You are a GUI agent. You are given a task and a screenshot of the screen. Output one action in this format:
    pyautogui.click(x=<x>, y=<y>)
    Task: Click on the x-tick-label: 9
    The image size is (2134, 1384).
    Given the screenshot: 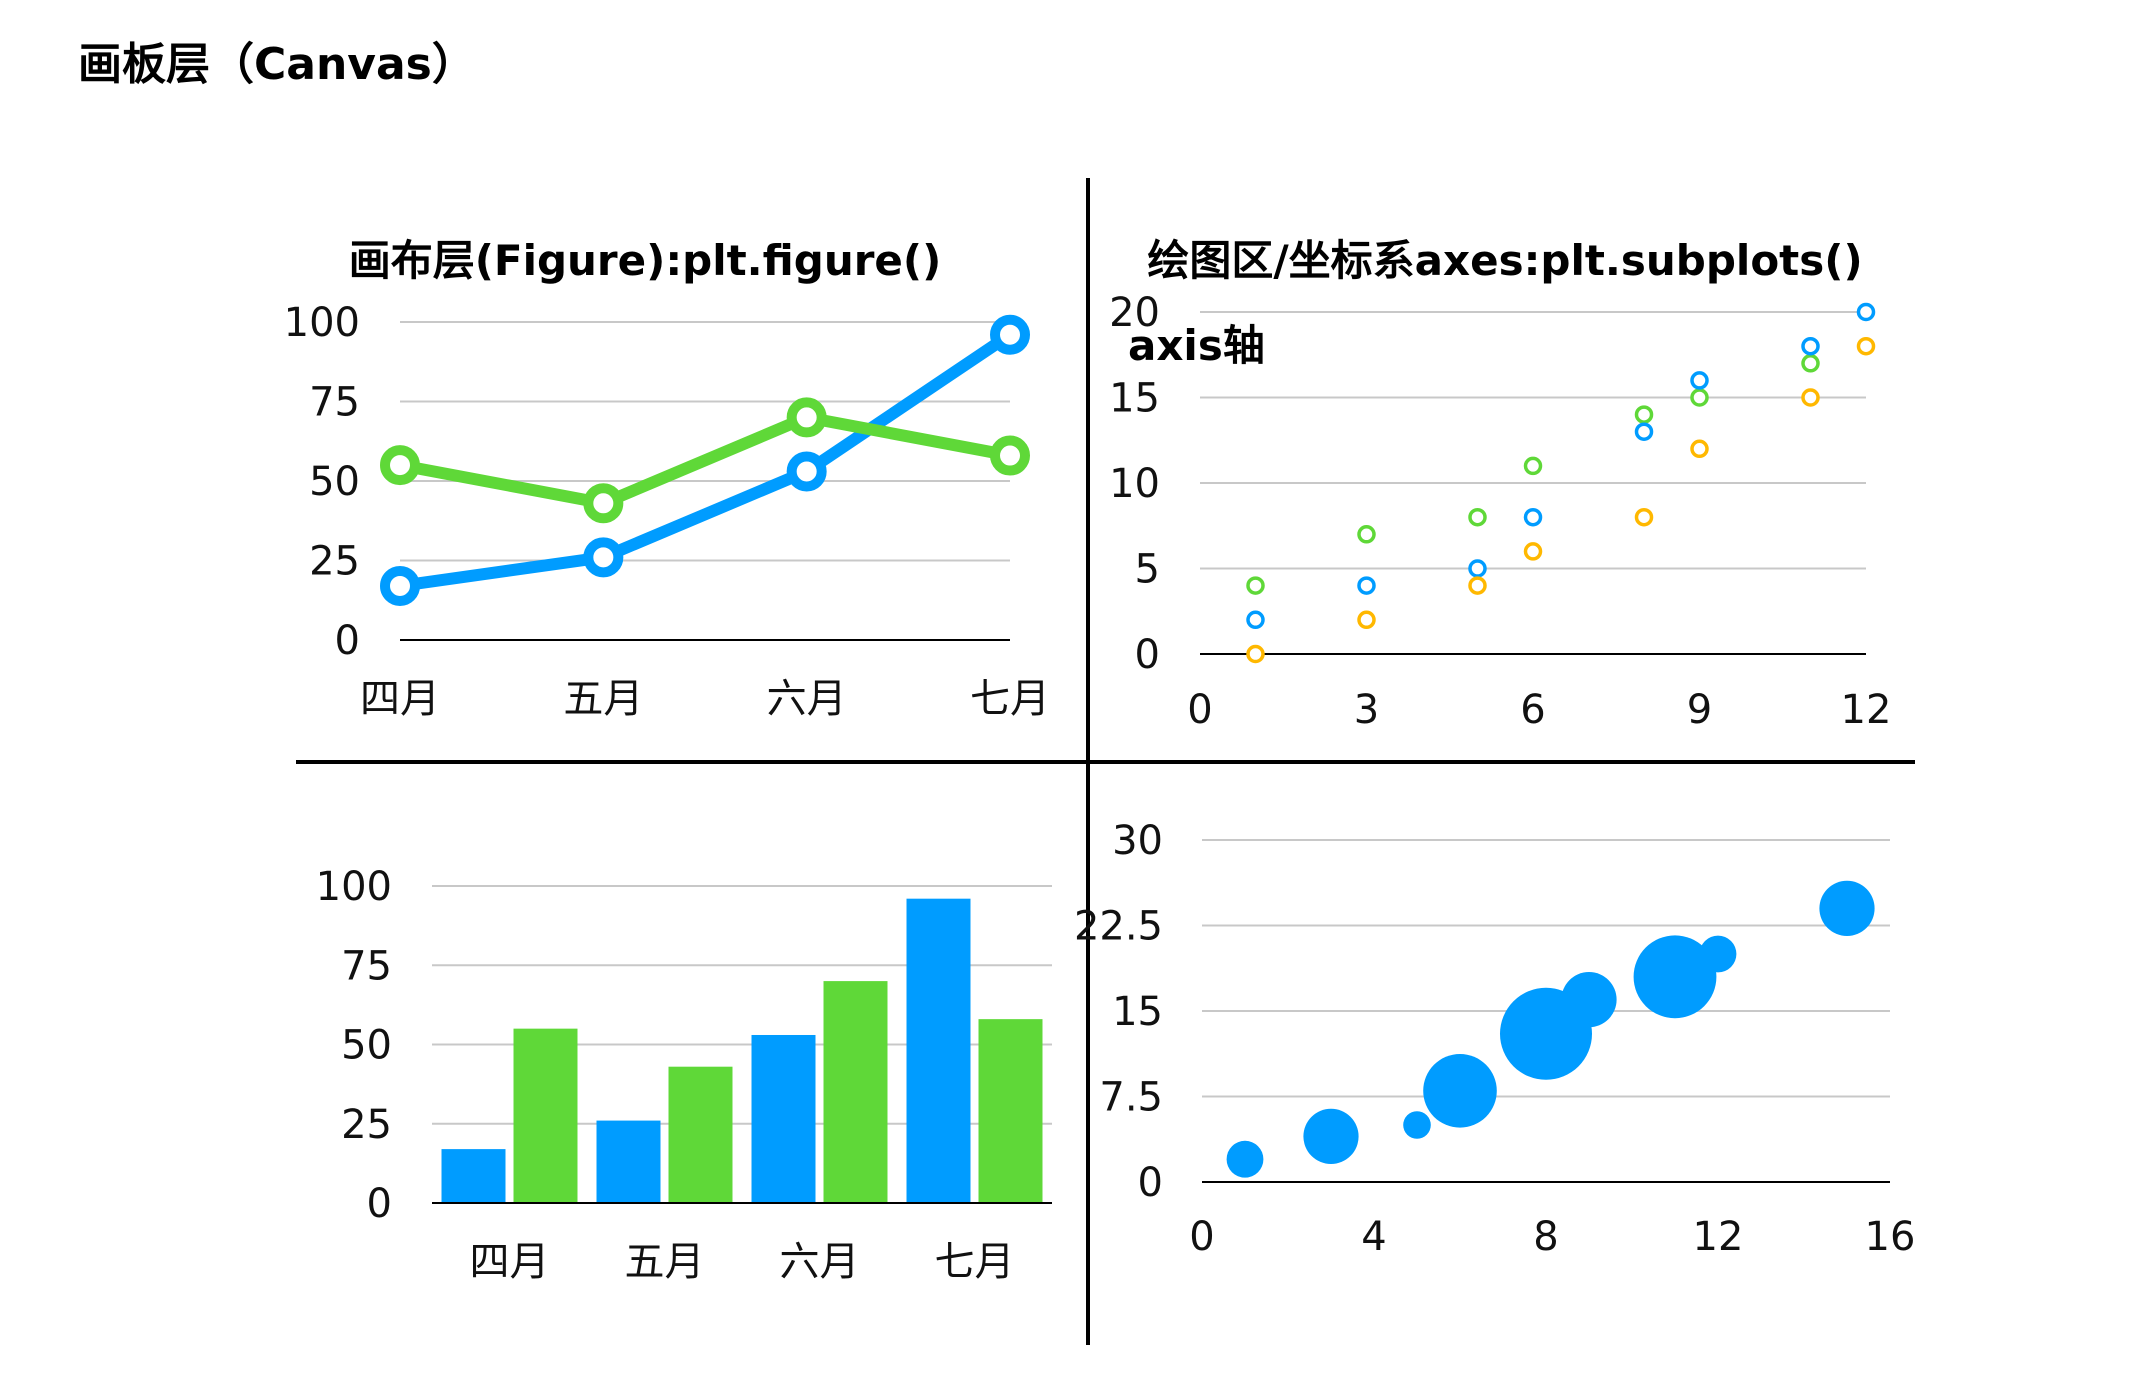 What is the action you would take?
    pyautogui.click(x=1699, y=710)
    